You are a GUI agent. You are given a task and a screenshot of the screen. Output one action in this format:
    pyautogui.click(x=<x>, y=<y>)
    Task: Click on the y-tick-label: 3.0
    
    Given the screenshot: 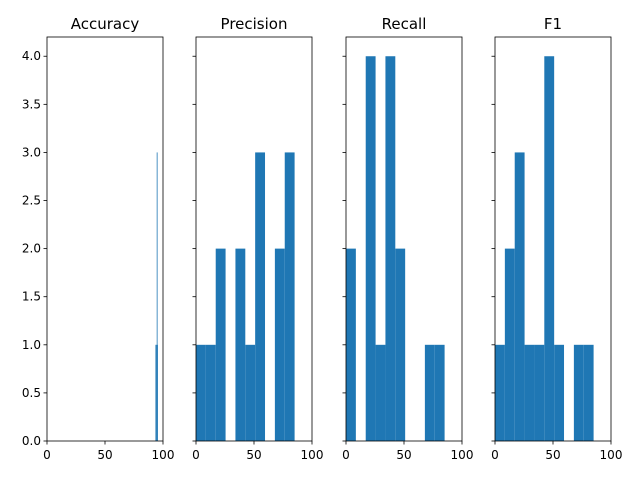 What is the action you would take?
    pyautogui.click(x=31, y=152)
    